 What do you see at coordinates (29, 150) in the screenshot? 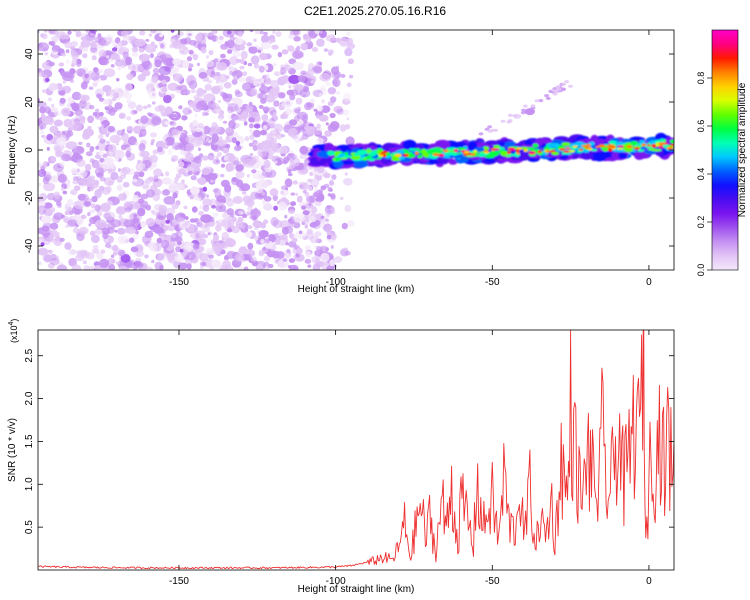
I see `heatmap-ytick-label: 0` at bounding box center [29, 150].